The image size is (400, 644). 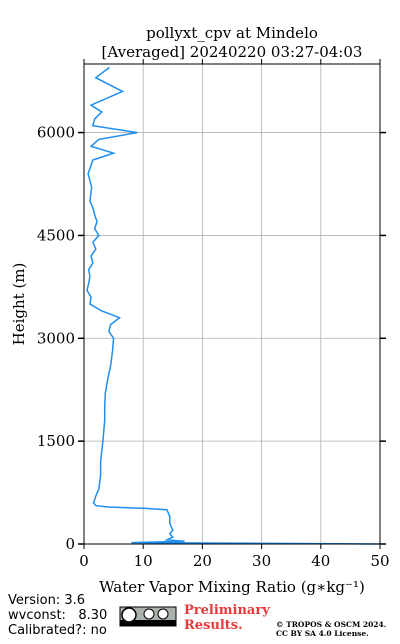 I want to click on x-tick-label: 40, so click(x=320, y=561).